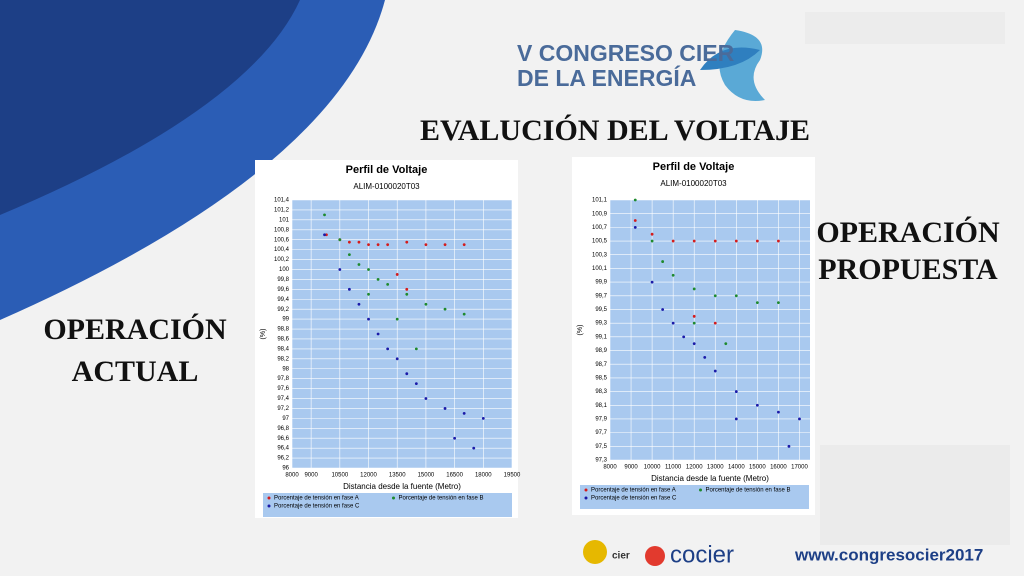 The height and width of the screenshot is (581, 1024). I want to click on y-tick-label: 98,3, so click(601, 392).